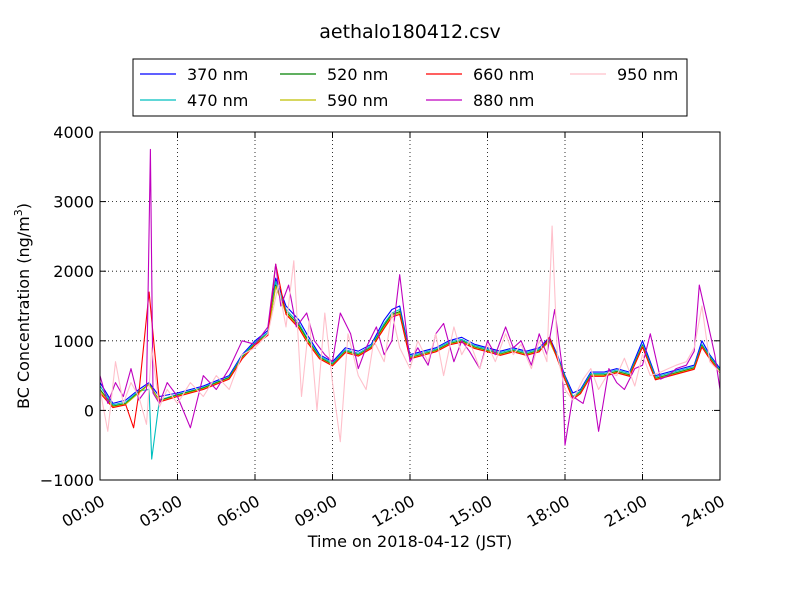 The height and width of the screenshot is (600, 800). Describe the element at coordinates (23, 206) in the screenshot. I see `y-axis-label-end: )` at that location.